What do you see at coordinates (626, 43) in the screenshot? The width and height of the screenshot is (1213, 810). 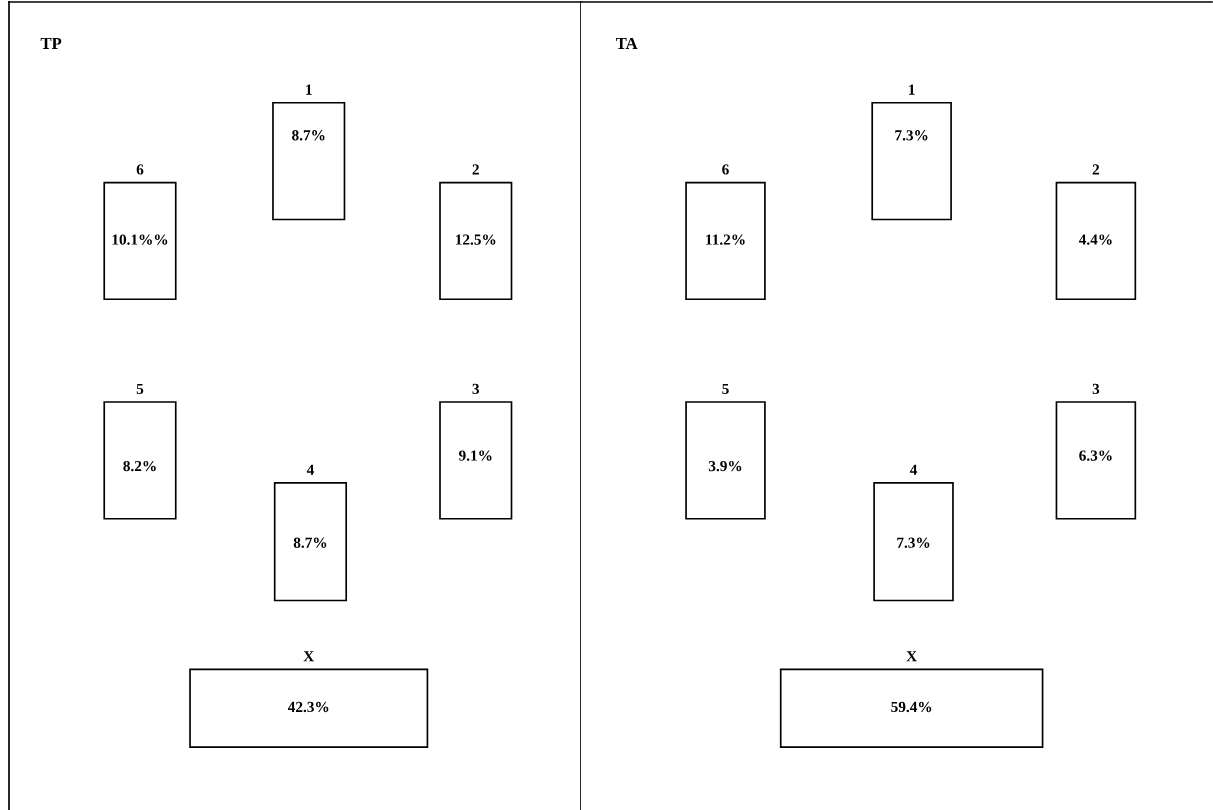 I see `text: TA` at bounding box center [626, 43].